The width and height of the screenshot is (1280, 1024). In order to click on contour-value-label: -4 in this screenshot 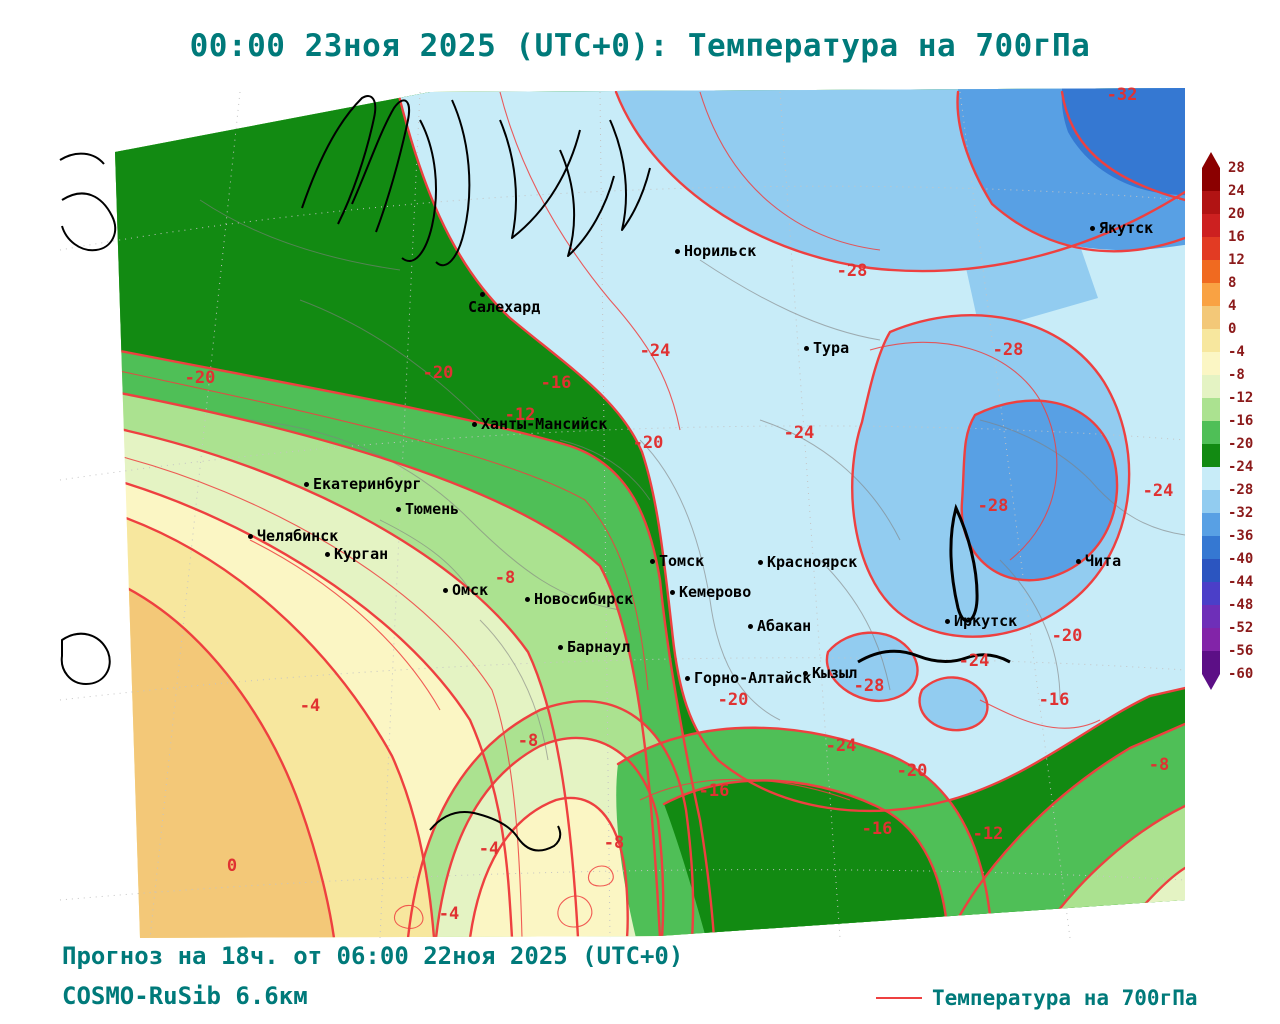, I will do `click(489, 849)`.